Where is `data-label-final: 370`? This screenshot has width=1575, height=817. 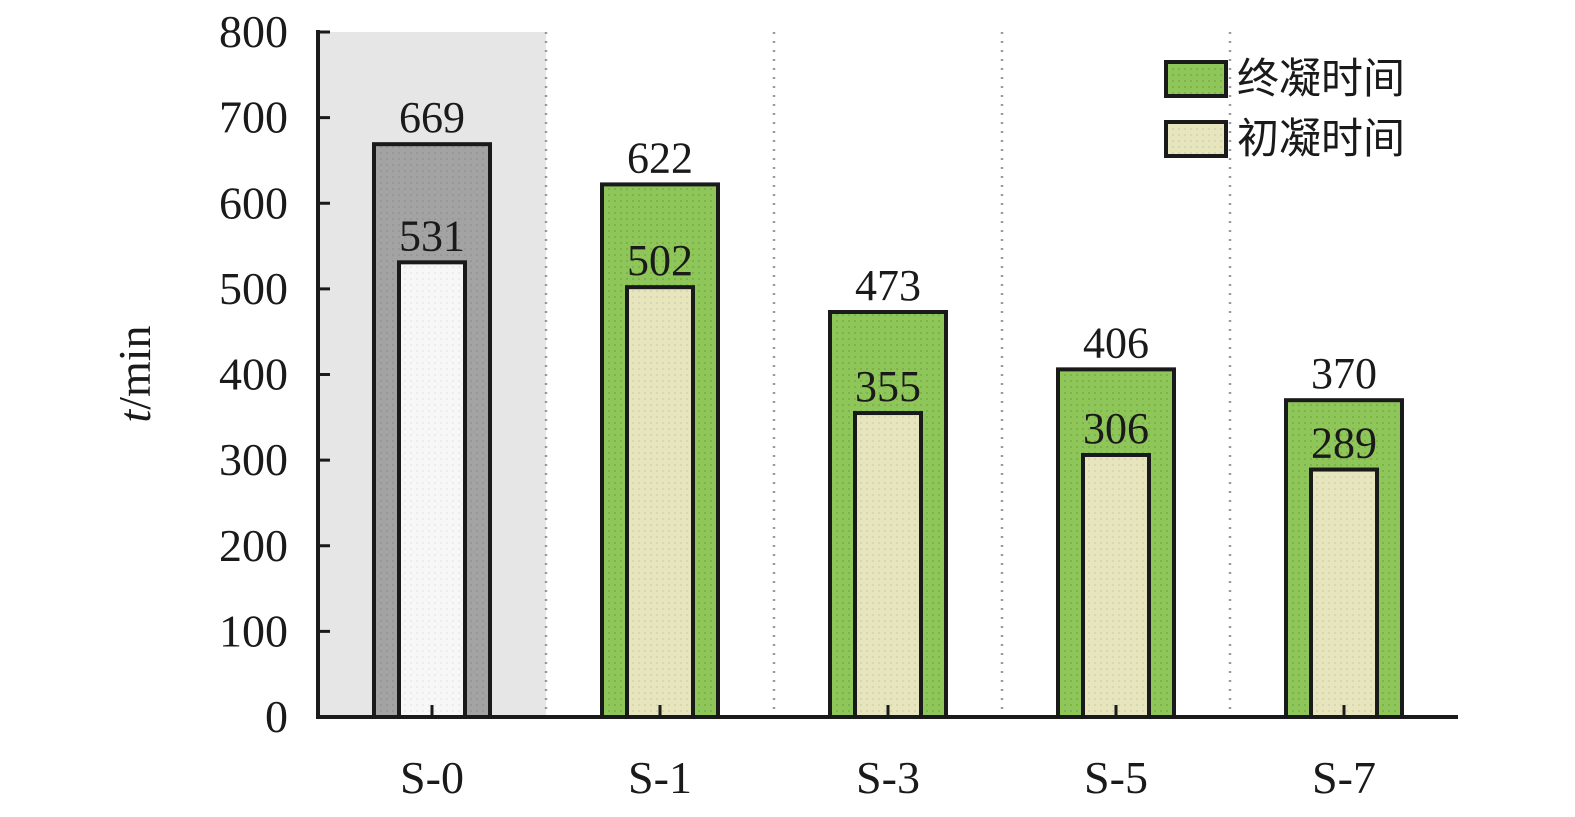
data-label-final: 370 is located at coordinates (1344, 373).